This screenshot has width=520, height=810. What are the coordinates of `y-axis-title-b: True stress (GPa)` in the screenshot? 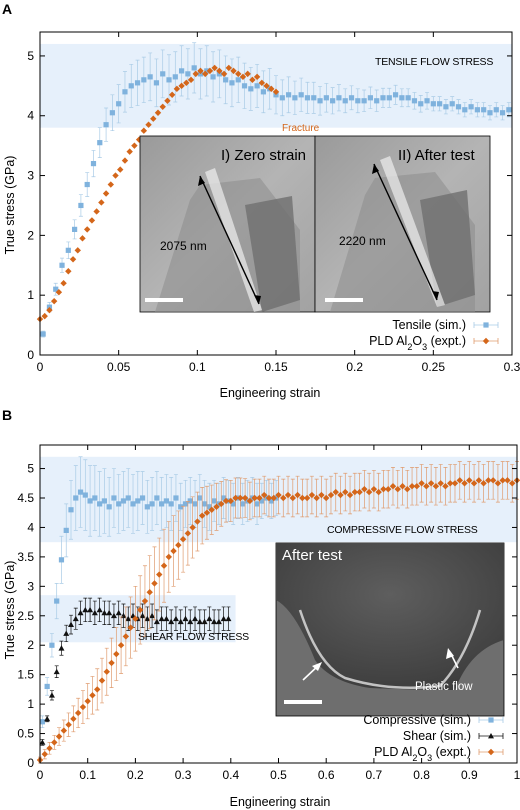 It's located at (10, 610).